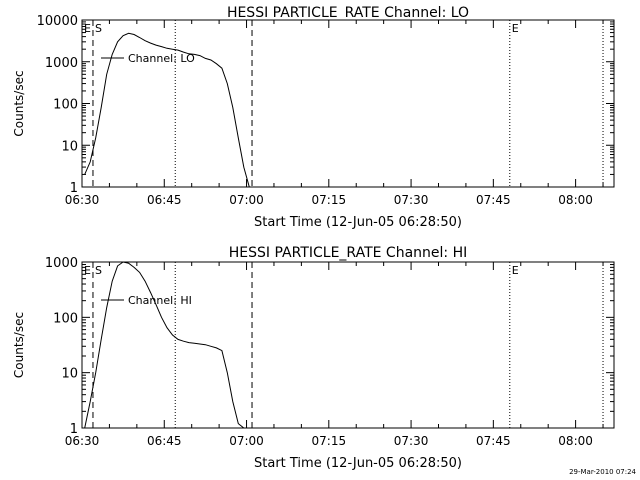 This screenshot has height=480, width=640. I want to click on footer-timestamp: 29-Mar-2010 07:24, so click(602, 472).